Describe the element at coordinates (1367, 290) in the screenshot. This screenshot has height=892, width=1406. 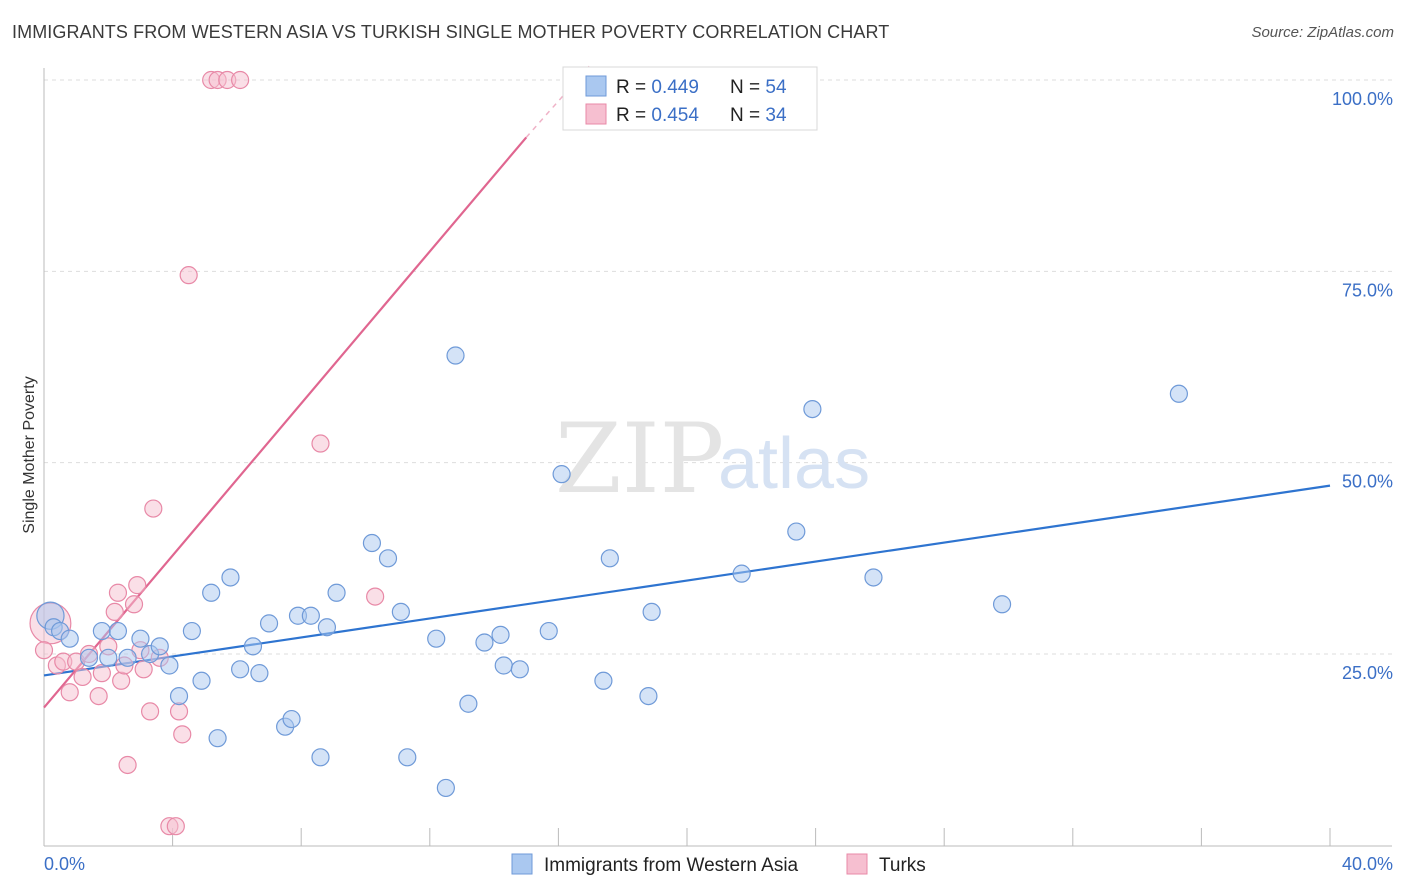
I see `y-tick-label-75: 75.0%` at that location.